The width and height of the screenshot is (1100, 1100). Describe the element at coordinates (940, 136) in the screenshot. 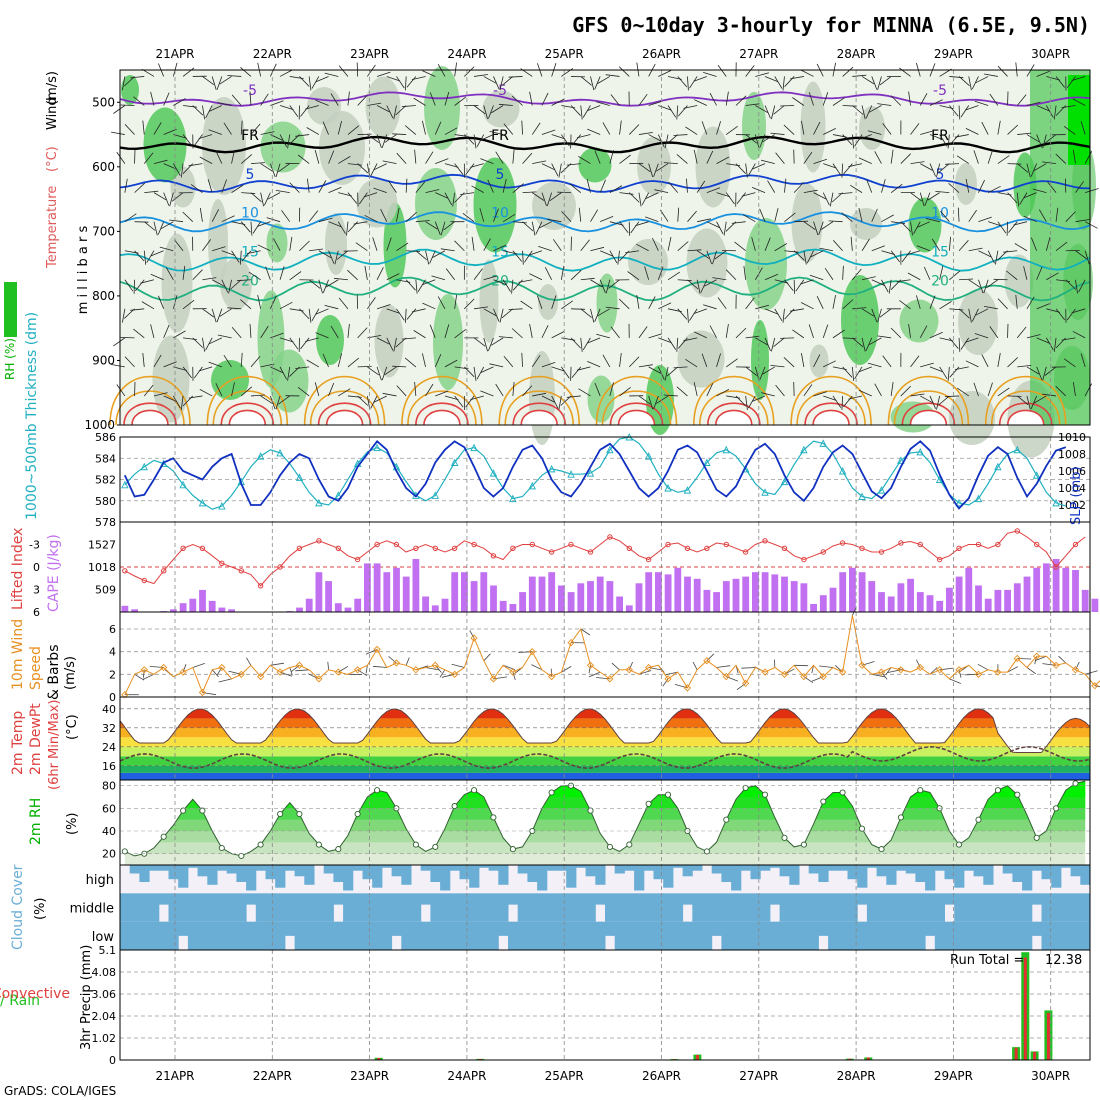

I see `isotherm-label: FR` at that location.